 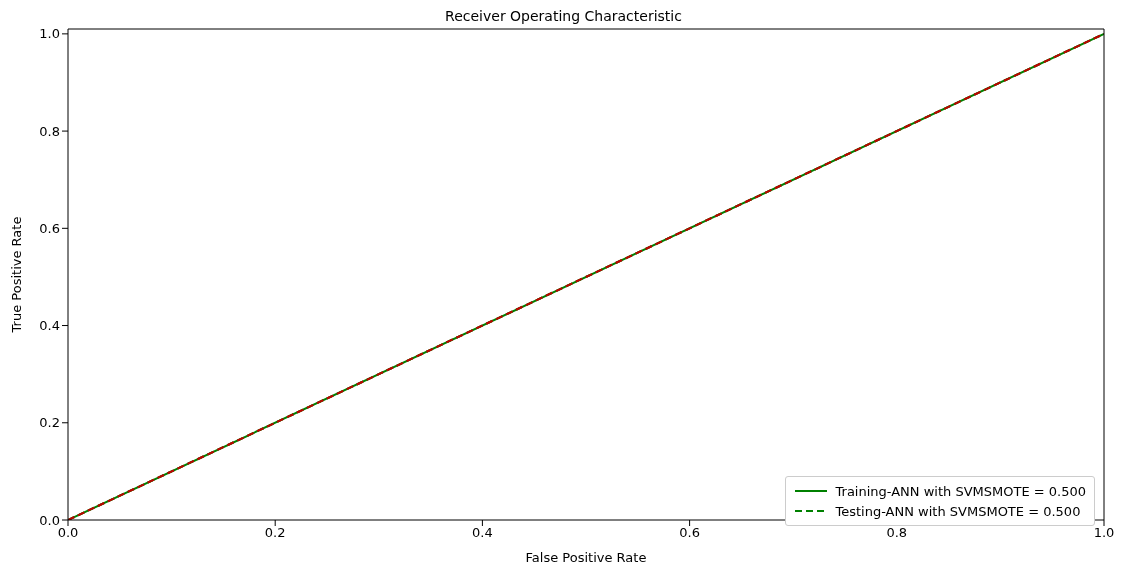 I want to click on x-tick-label: 1.0, so click(x=1104, y=533).